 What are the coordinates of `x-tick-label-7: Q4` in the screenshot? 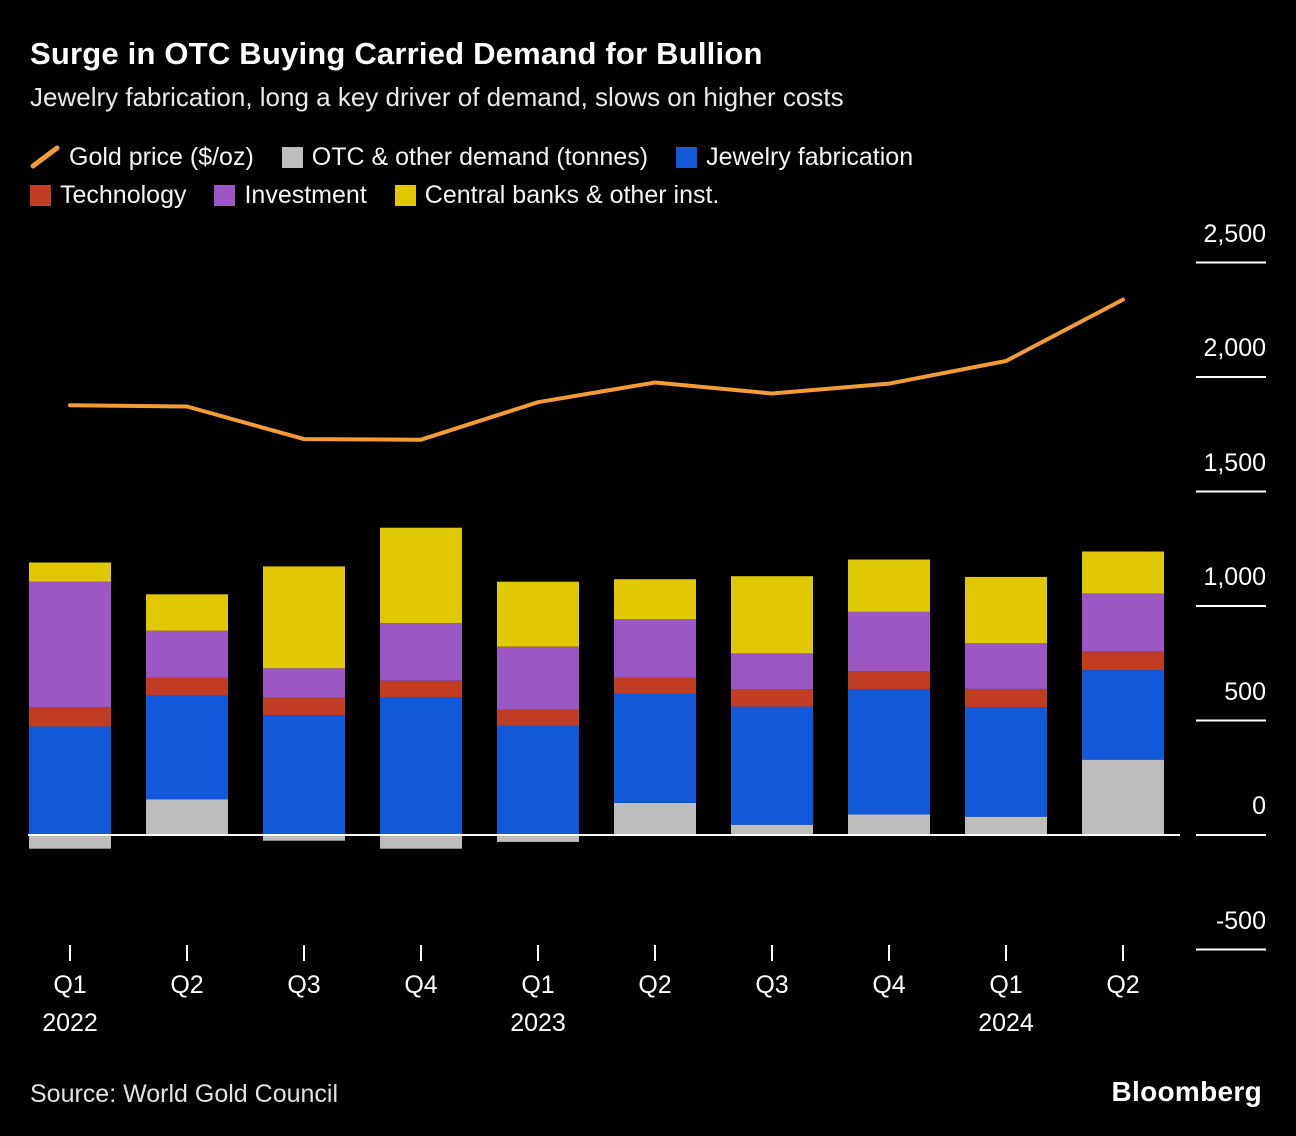 It's located at (889, 985).